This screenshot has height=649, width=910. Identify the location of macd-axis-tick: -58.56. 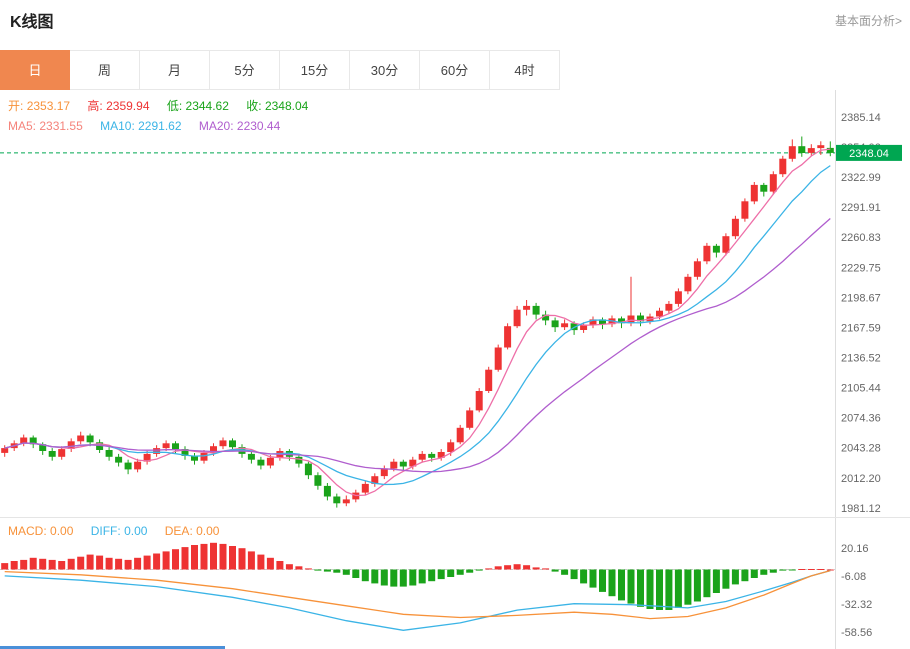
(856, 633).